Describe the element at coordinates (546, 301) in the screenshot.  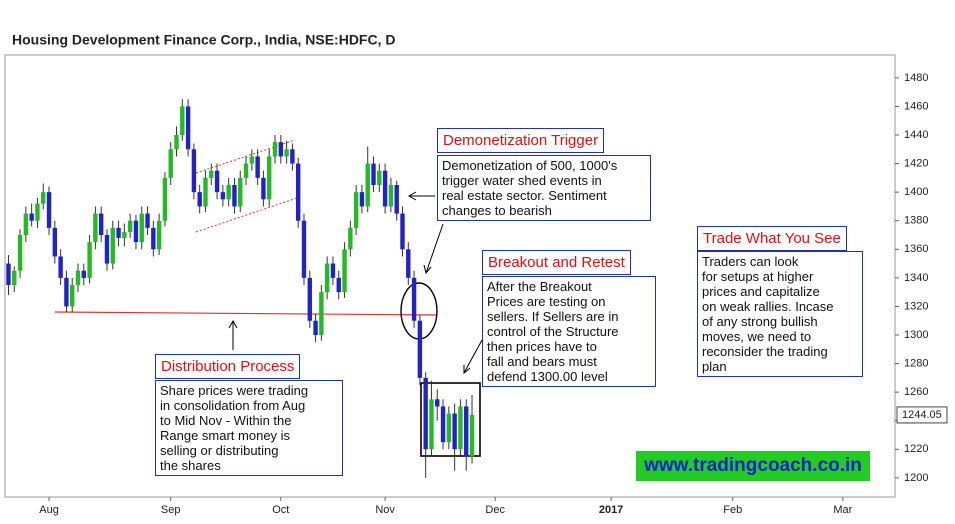
I see `annotation-line: Prices are testing on` at that location.